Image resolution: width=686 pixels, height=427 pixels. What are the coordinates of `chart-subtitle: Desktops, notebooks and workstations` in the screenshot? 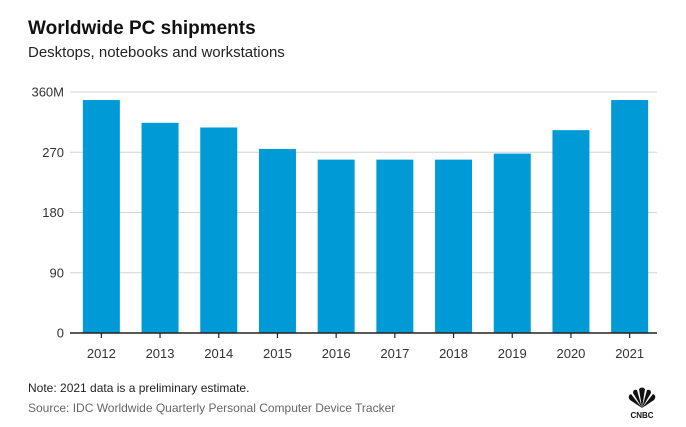 It's located at (156, 52).